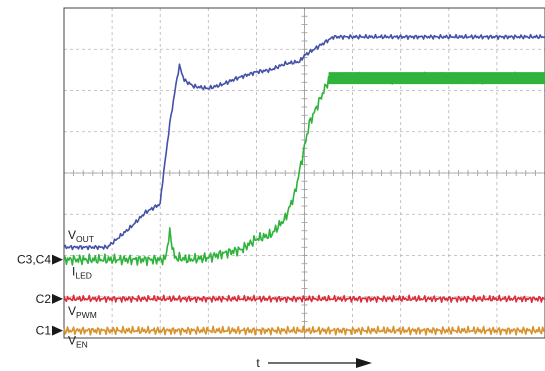 Image resolution: width=545 pixels, height=371 pixels. What do you see at coordinates (364, 363) in the screenshot?
I see `time-axis-arrow-head` at bounding box center [364, 363].